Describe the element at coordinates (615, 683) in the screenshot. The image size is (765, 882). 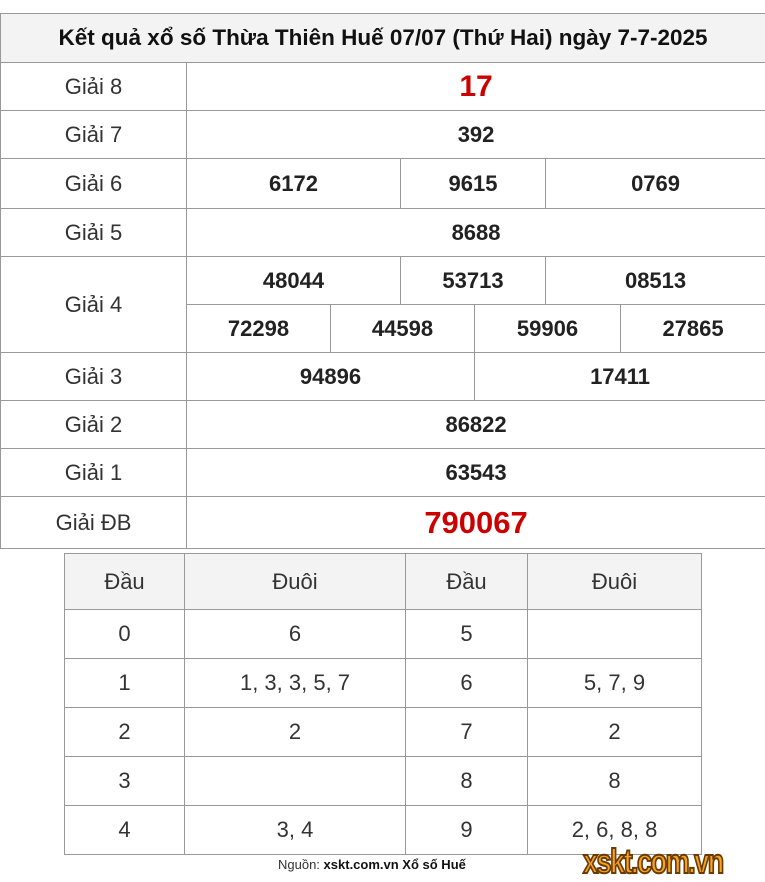
I see `cell: 5, 7, 9` at that location.